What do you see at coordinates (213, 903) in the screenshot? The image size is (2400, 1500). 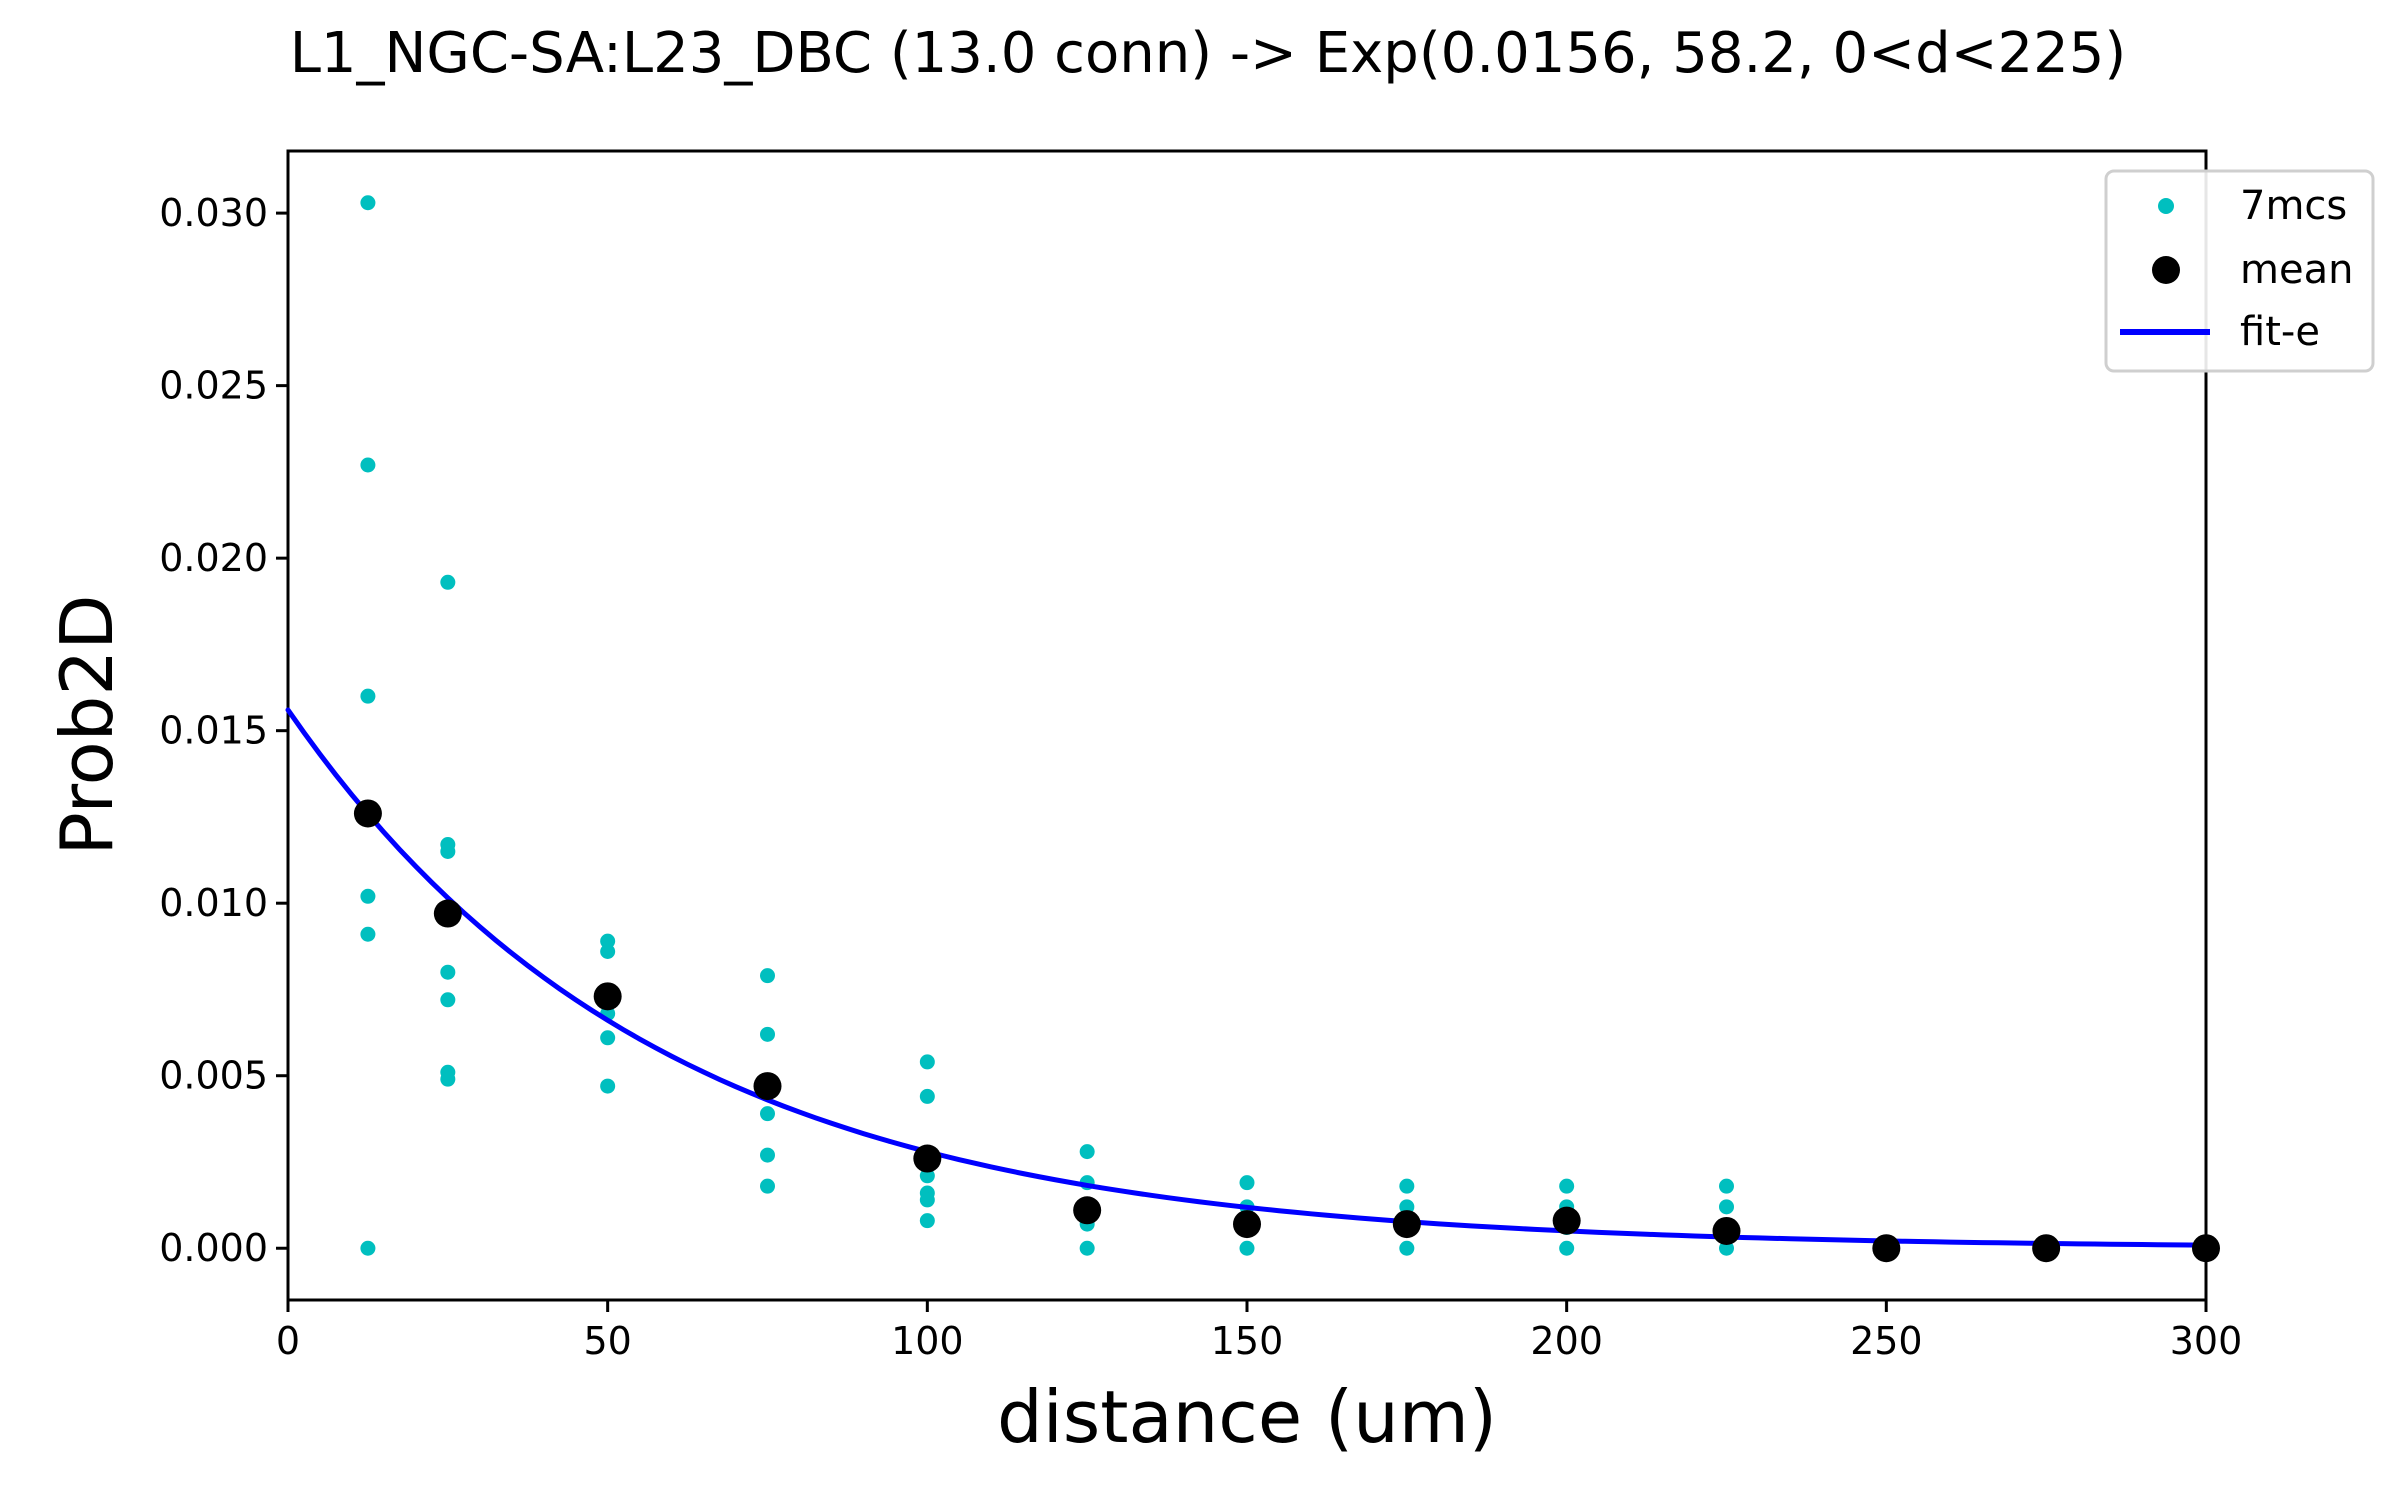 I see `y-tick-label: 0.010` at bounding box center [213, 903].